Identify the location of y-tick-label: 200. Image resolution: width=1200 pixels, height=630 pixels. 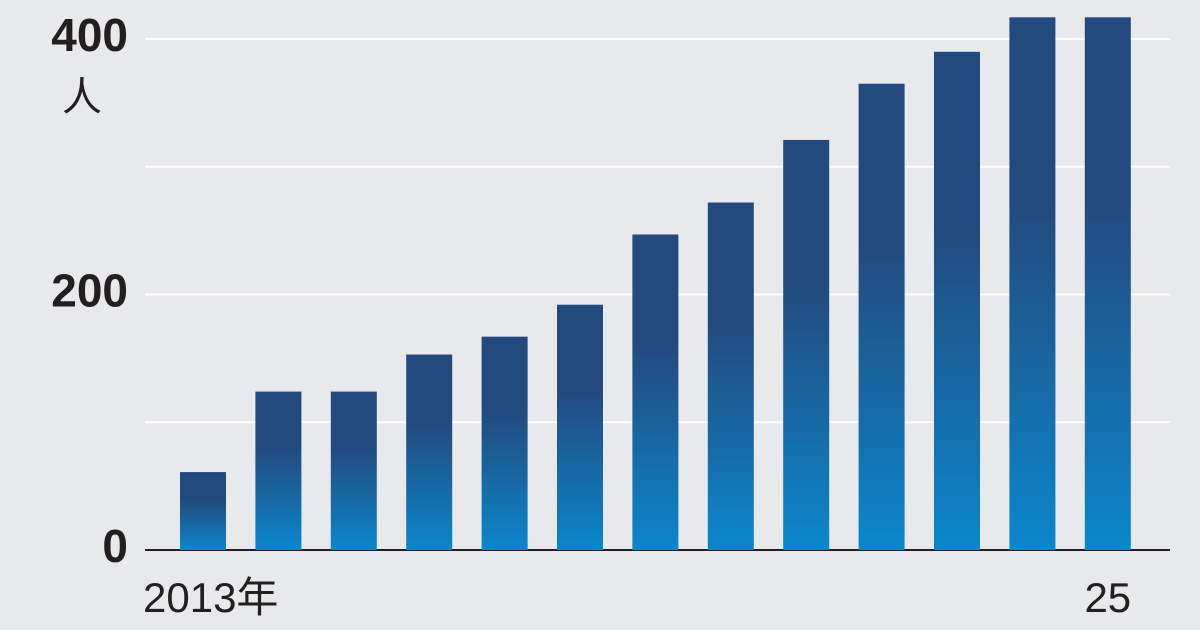
(89, 291).